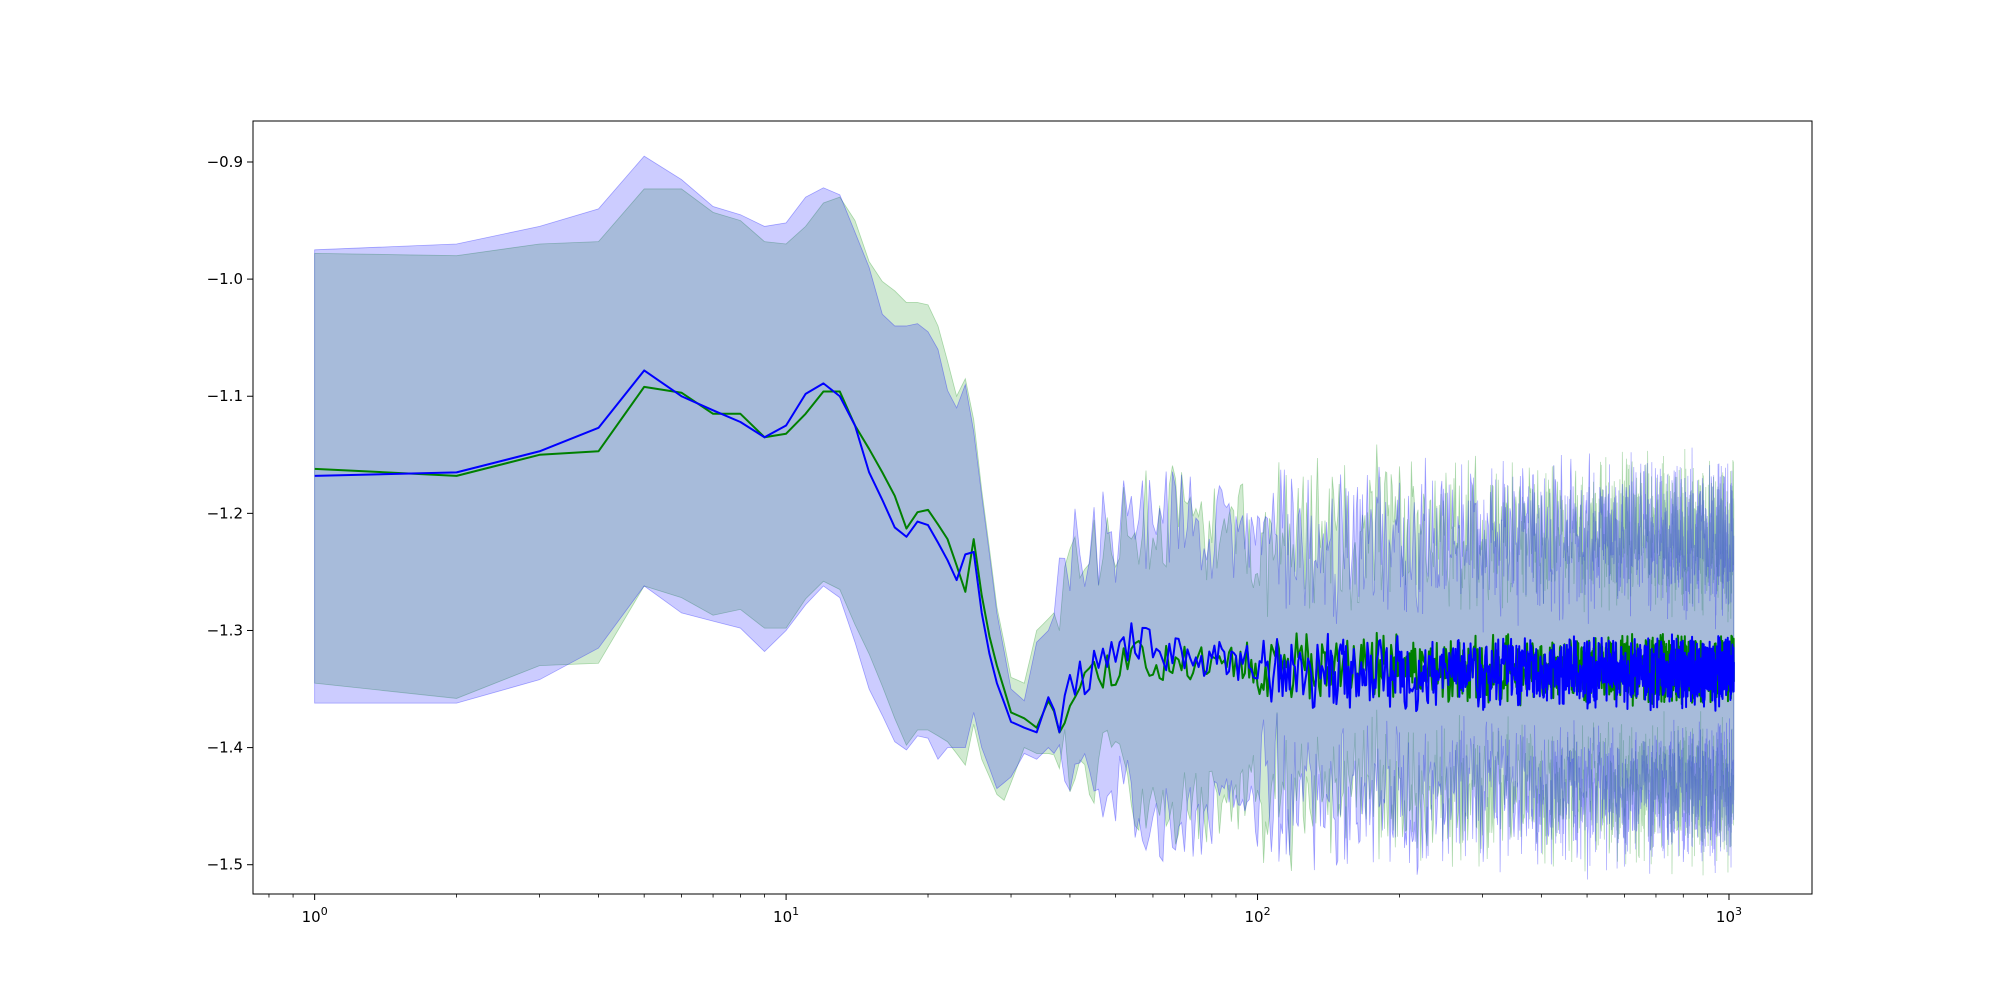  What do you see at coordinates (225, 396) in the screenshot?
I see `y-tick-label: −1.1` at bounding box center [225, 396].